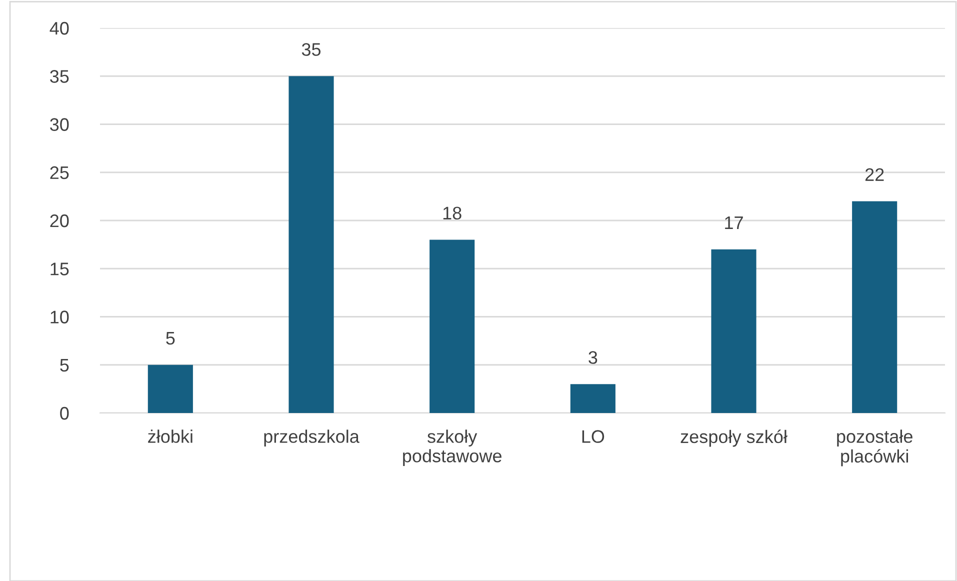 This screenshot has height=581, width=957. What do you see at coordinates (452, 448) in the screenshot?
I see `x-tick-label: szkoły podstawowe` at bounding box center [452, 448].